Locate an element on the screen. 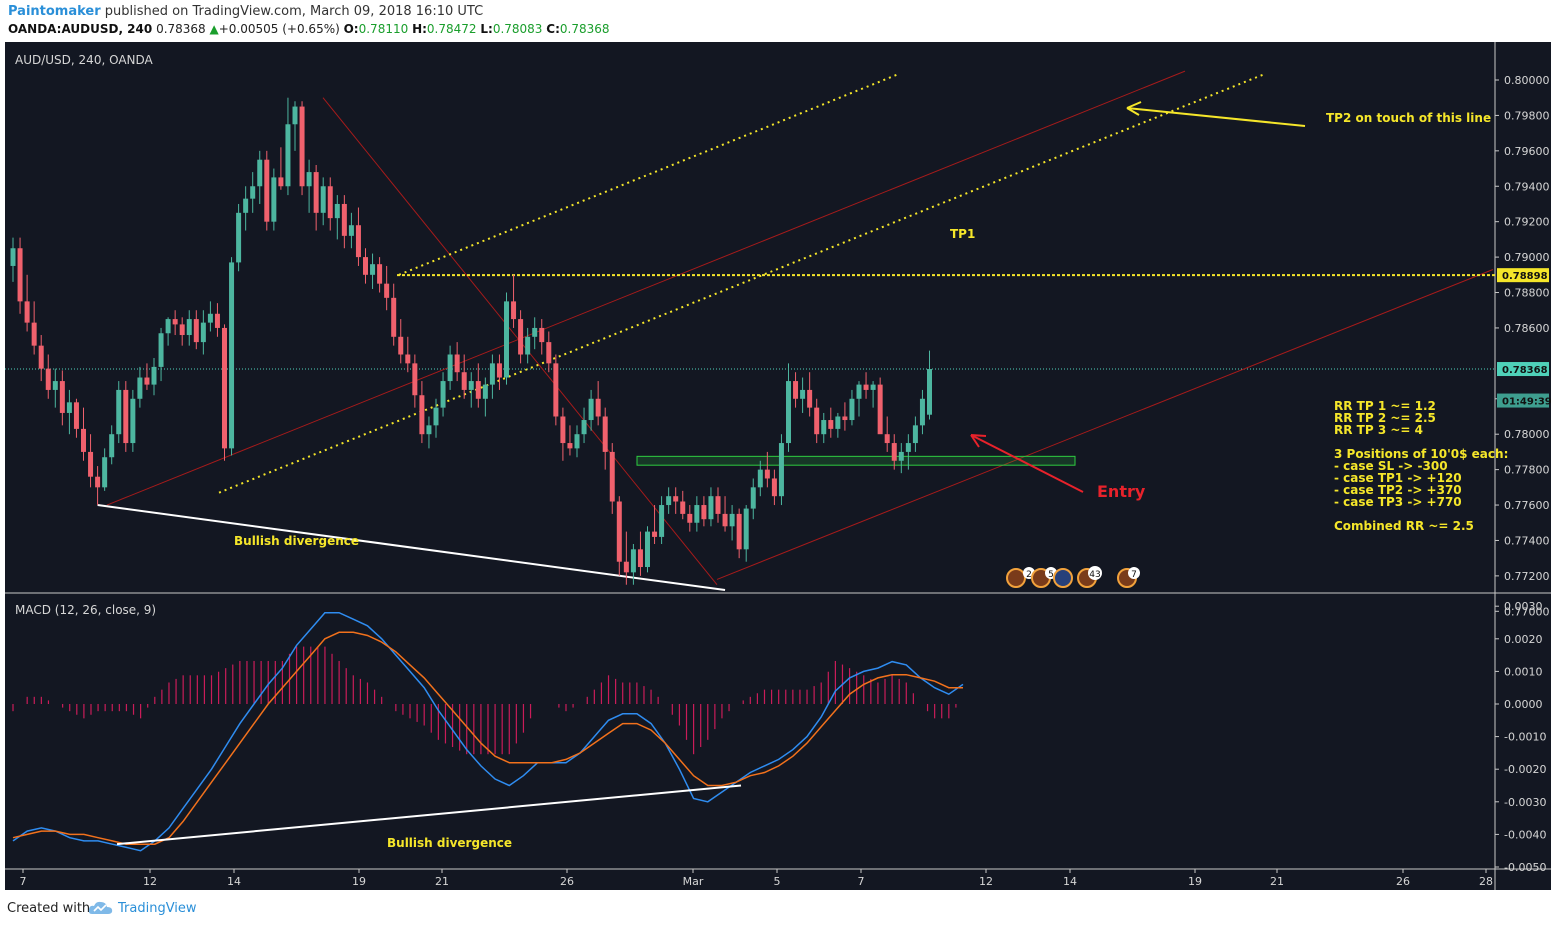 This screenshot has height=926, width=1554. time-tick-label: 26 is located at coordinates (1403, 881).